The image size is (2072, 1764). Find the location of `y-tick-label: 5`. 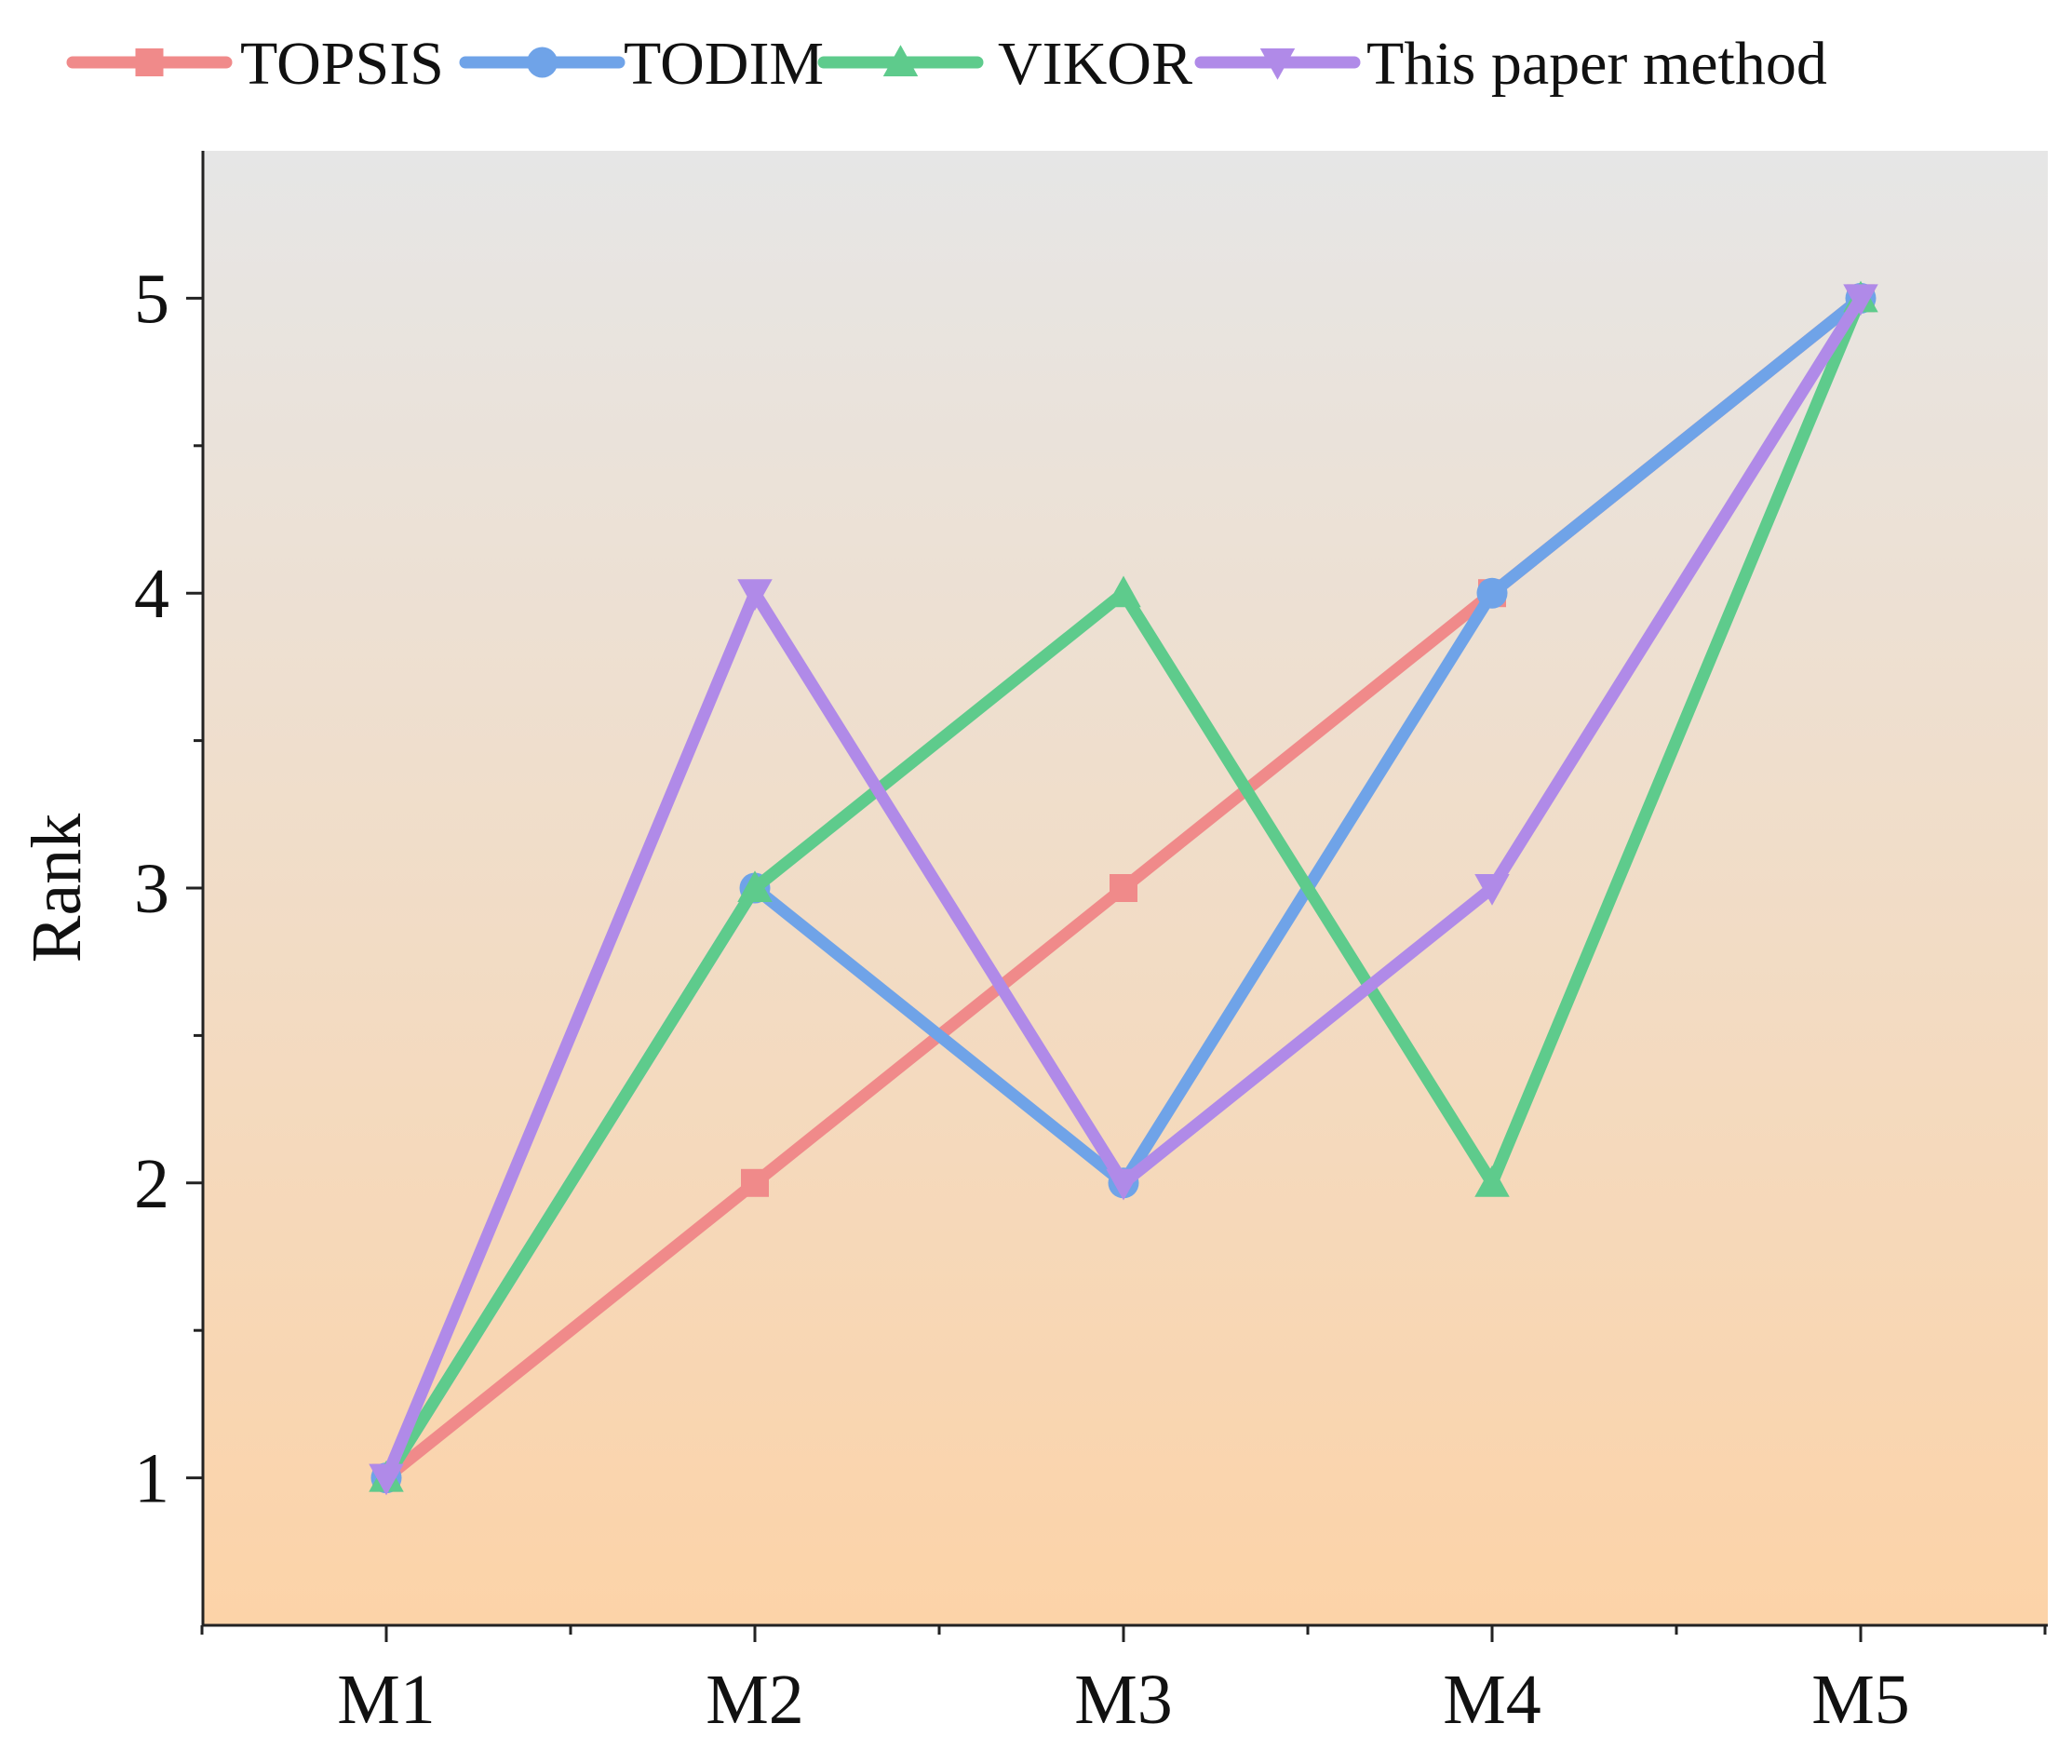

y-tick-label: 5 is located at coordinates (151, 299).